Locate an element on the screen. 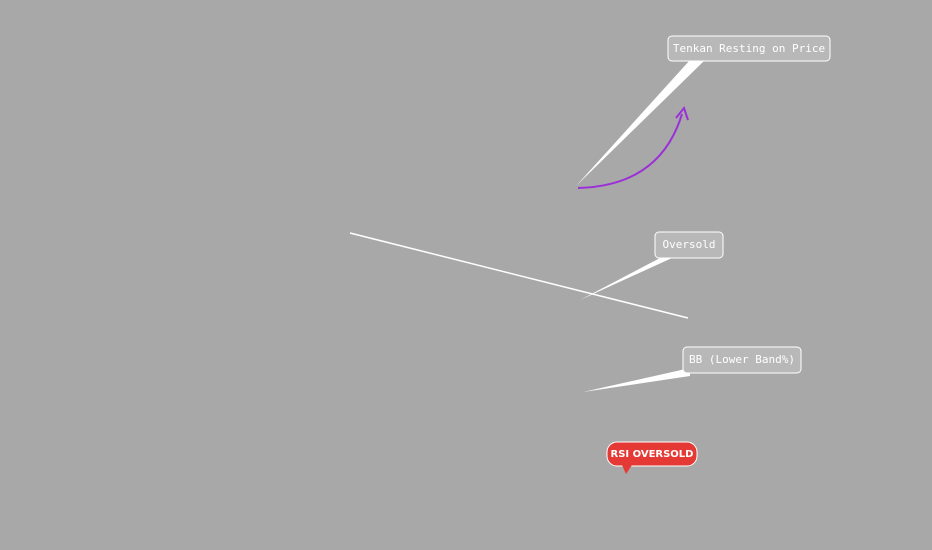  callout-text: Oversold is located at coordinates (689, 244).